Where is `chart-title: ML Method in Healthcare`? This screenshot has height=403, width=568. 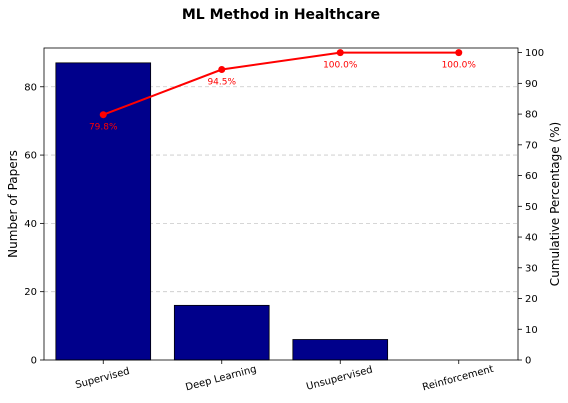 chart-title: ML Method in Healthcare is located at coordinates (281, 15).